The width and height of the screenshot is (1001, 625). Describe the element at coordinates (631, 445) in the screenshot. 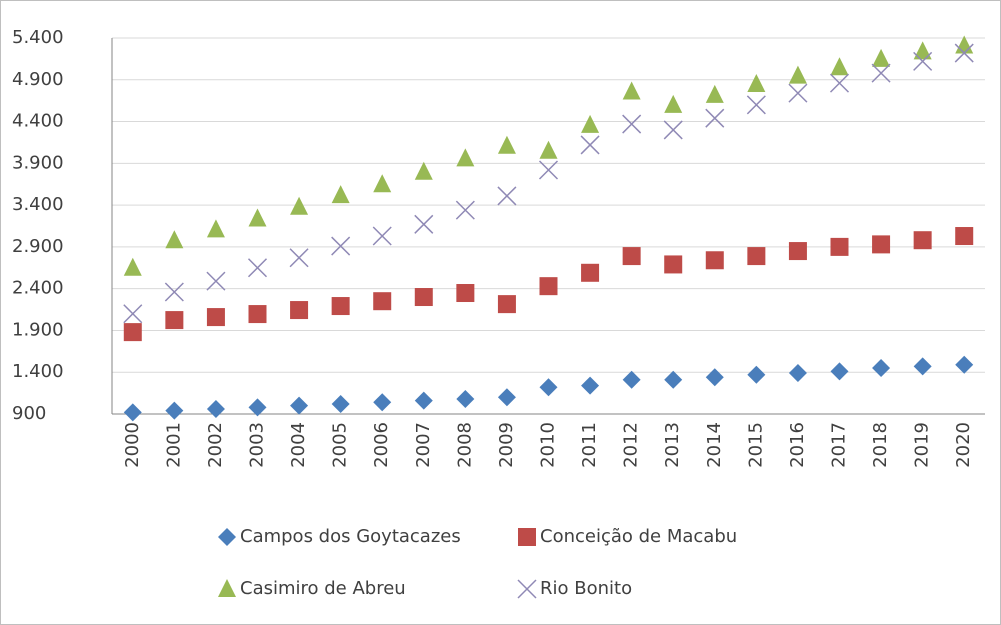

I see `x-tick-label: 2012` at that location.